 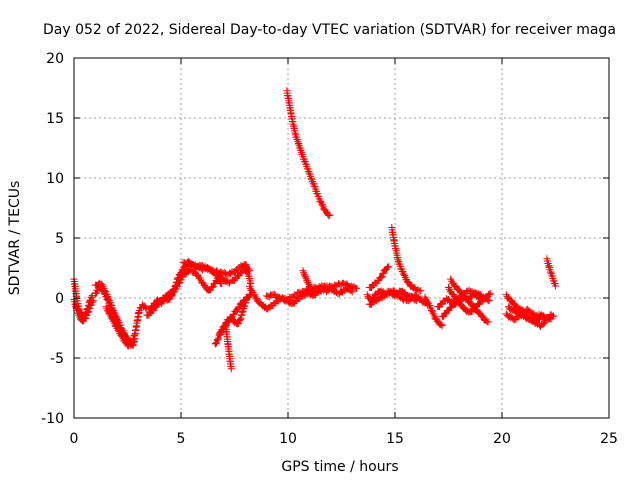 What do you see at coordinates (395, 439) in the screenshot?
I see `x-tick-label: 15` at bounding box center [395, 439].